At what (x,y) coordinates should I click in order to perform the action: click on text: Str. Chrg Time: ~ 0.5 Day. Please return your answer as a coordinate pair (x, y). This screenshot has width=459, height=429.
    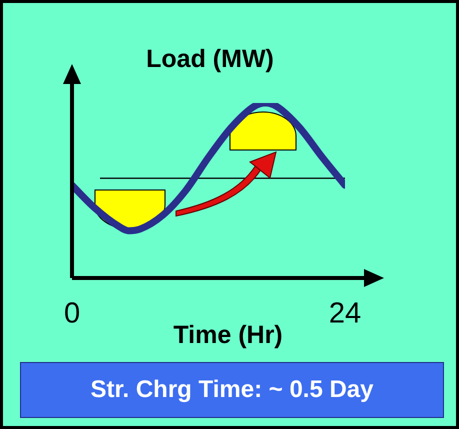
    Looking at the image, I should click on (232, 390).